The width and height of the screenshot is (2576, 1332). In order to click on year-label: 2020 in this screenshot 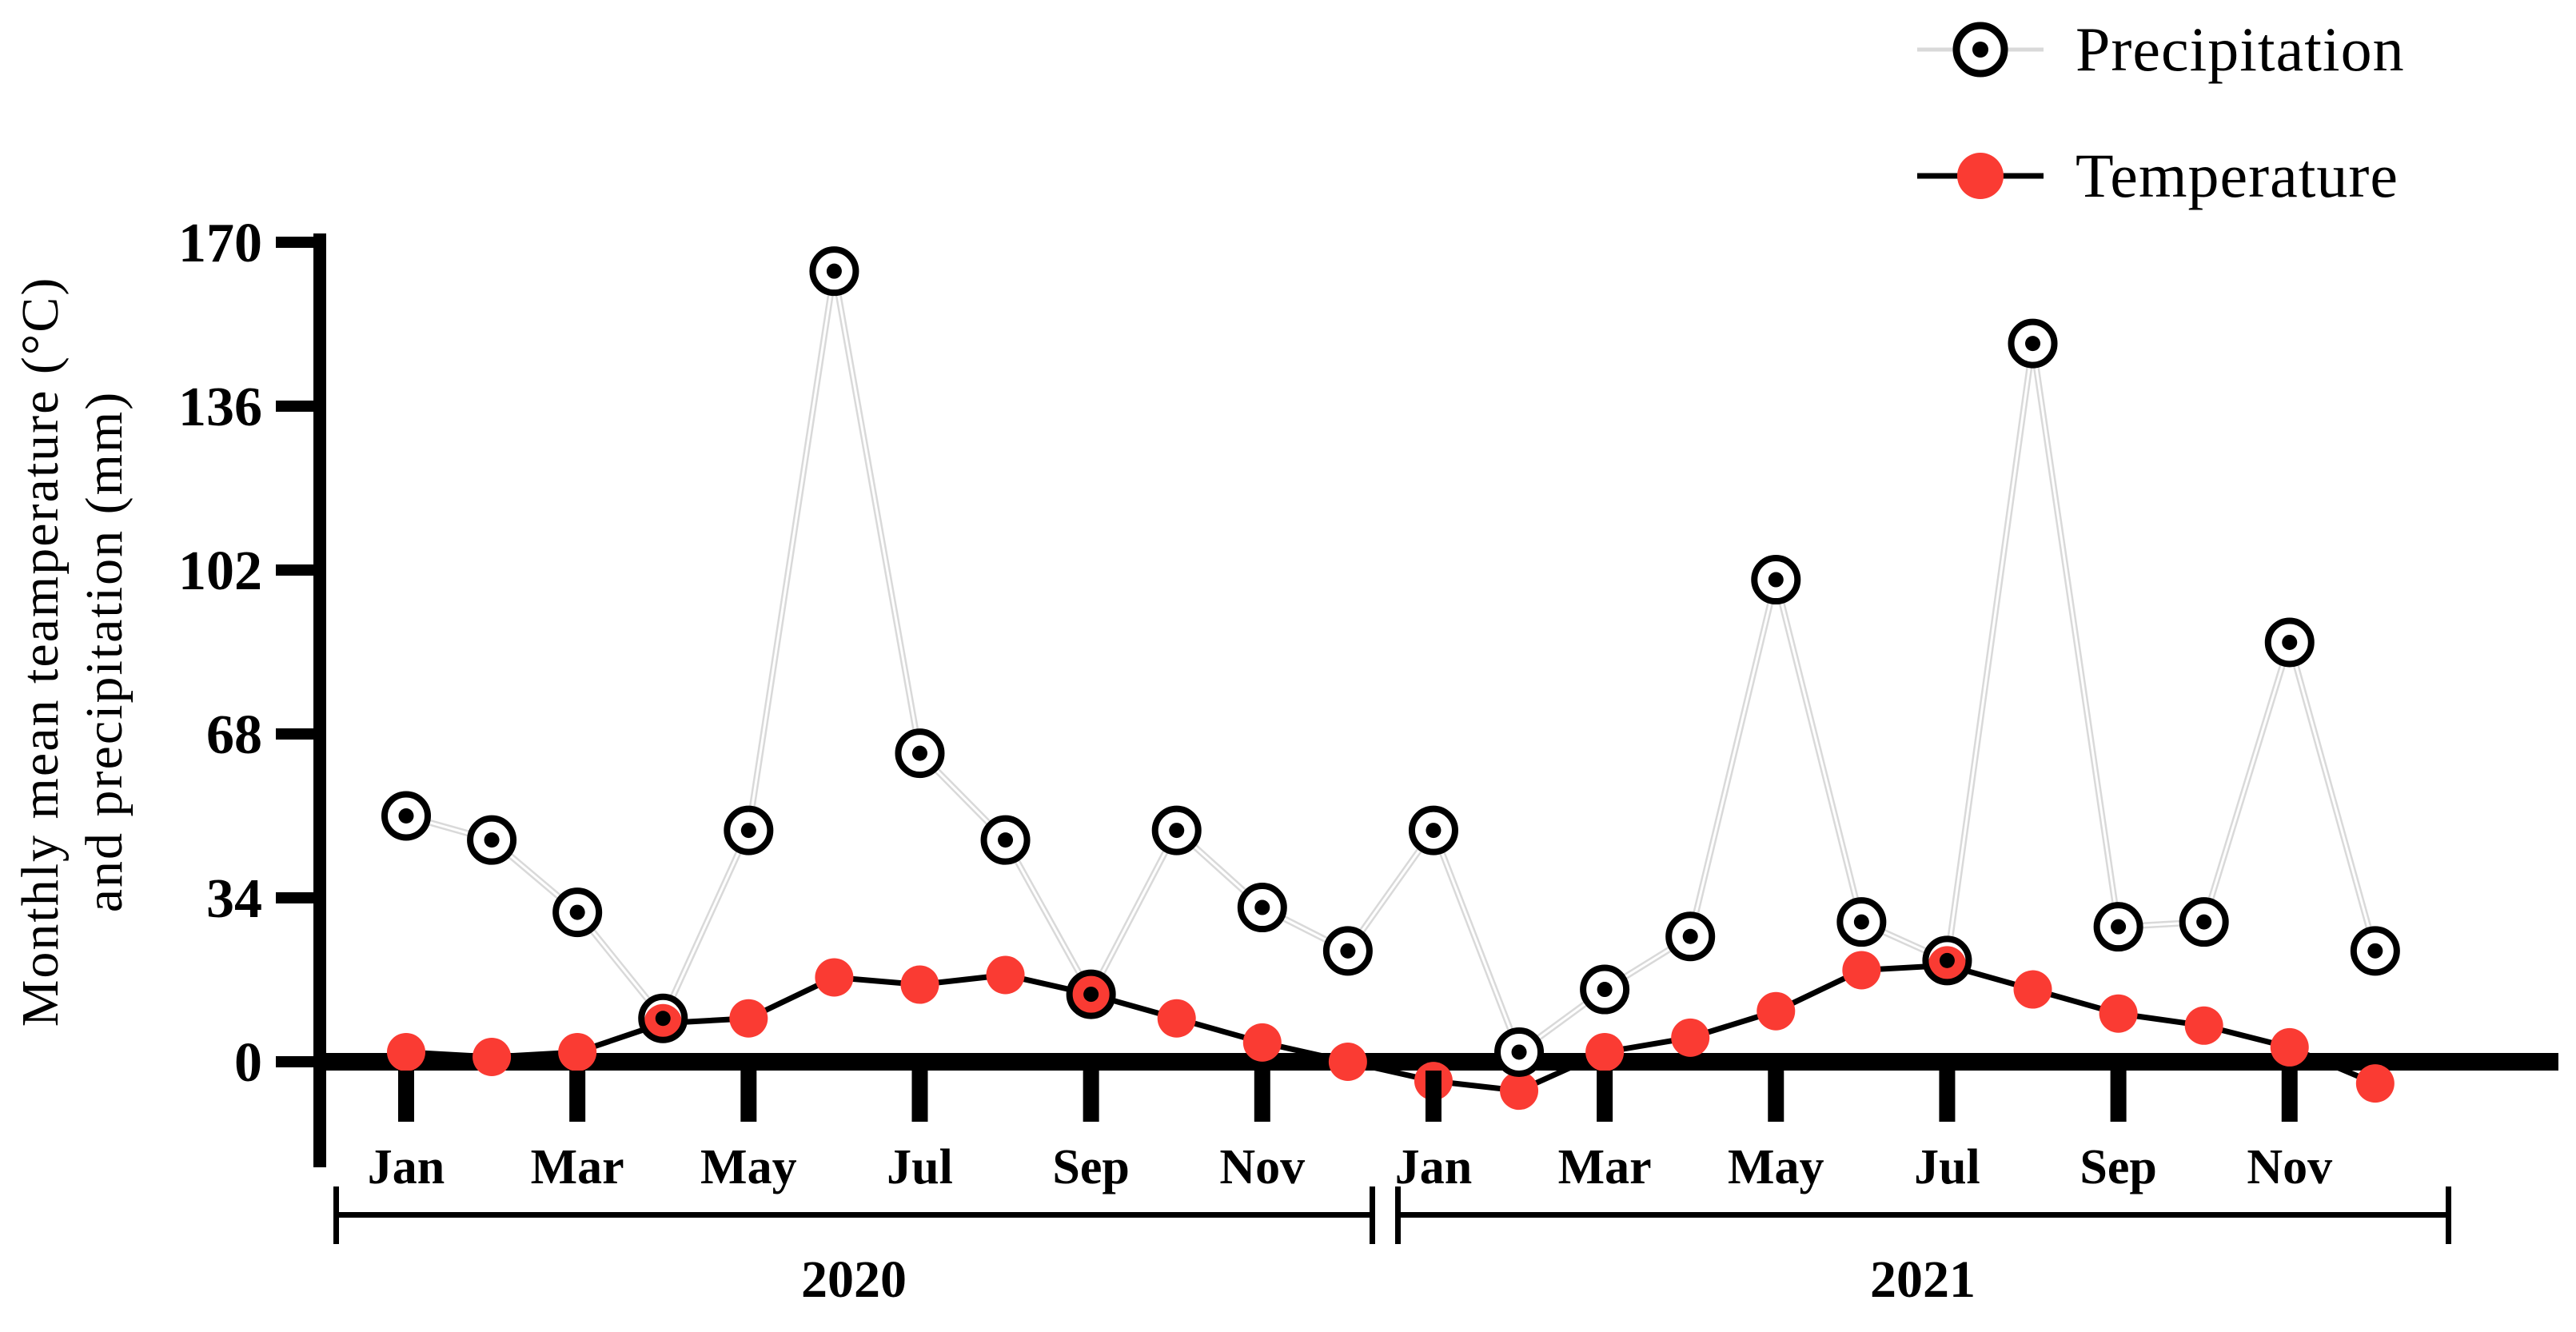, I will do `click(854, 1279)`.